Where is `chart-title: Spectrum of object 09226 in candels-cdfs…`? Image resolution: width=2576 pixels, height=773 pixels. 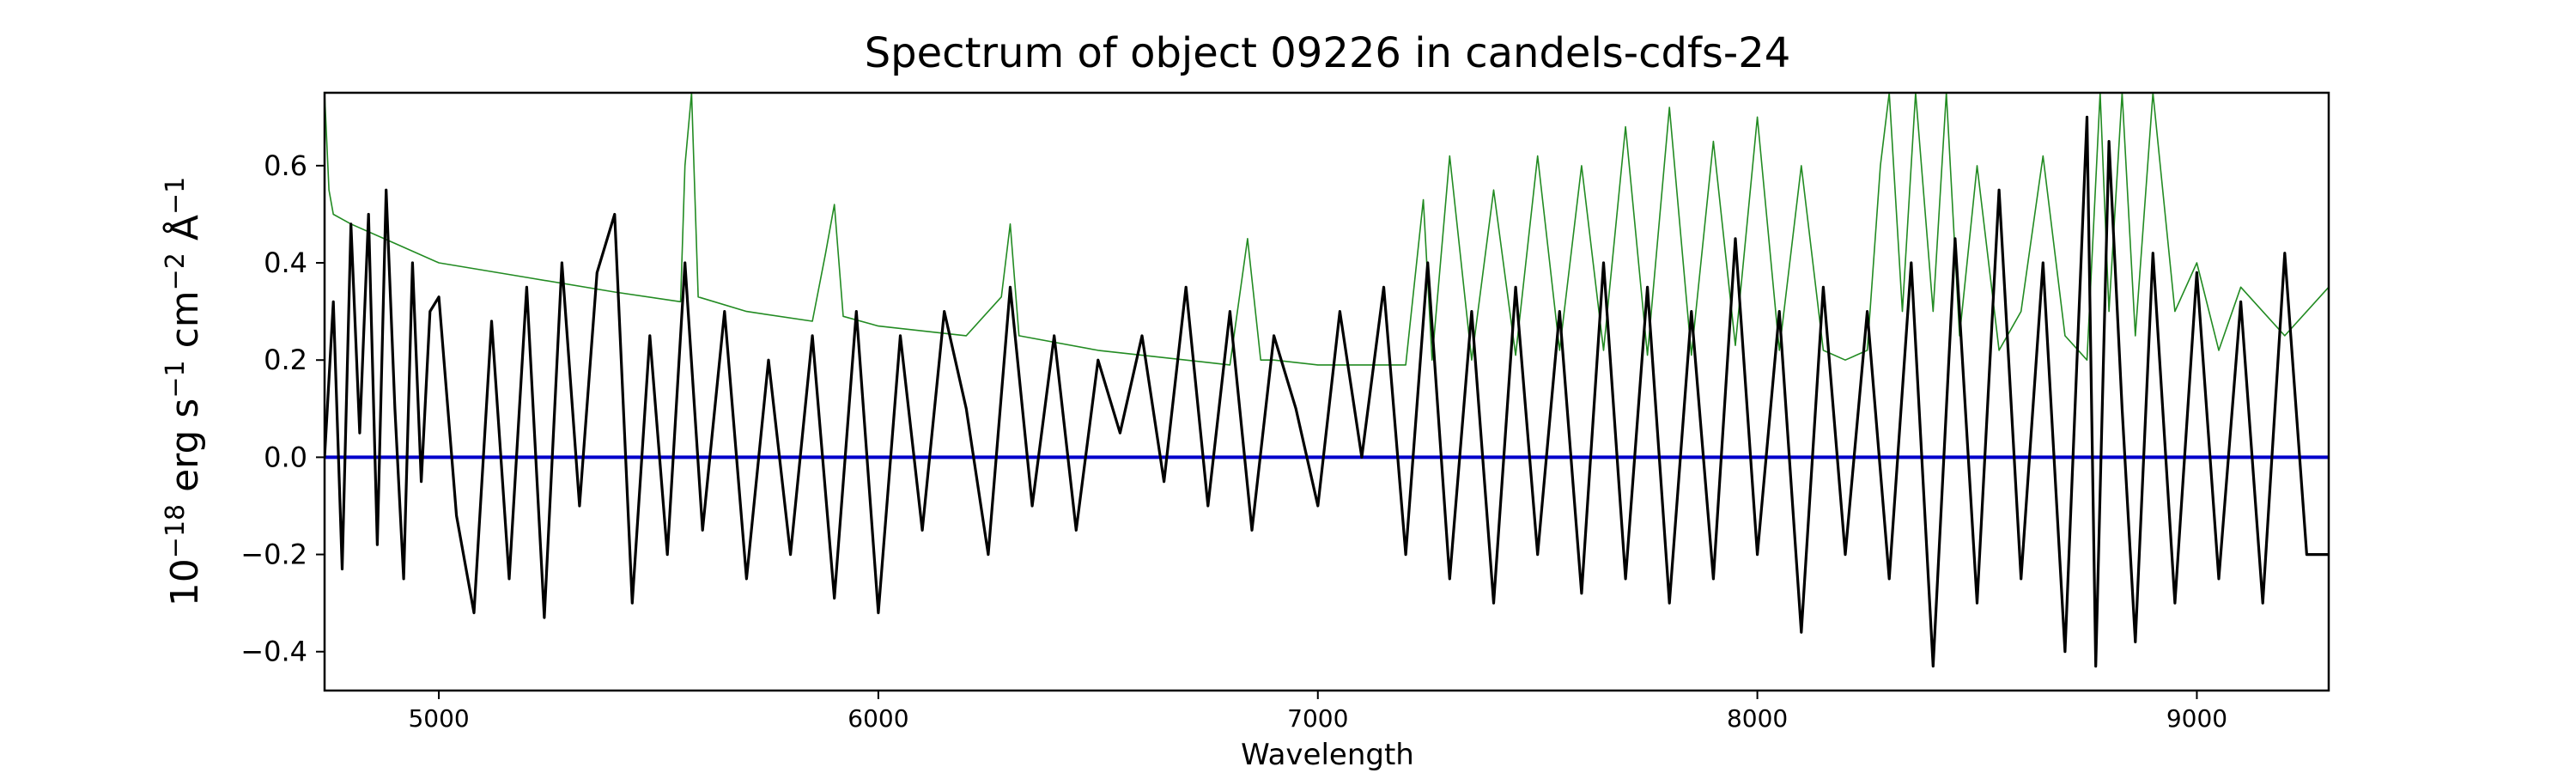
chart-title: Spectrum of object 09226 in candels-cdfs… is located at coordinates (1328, 53).